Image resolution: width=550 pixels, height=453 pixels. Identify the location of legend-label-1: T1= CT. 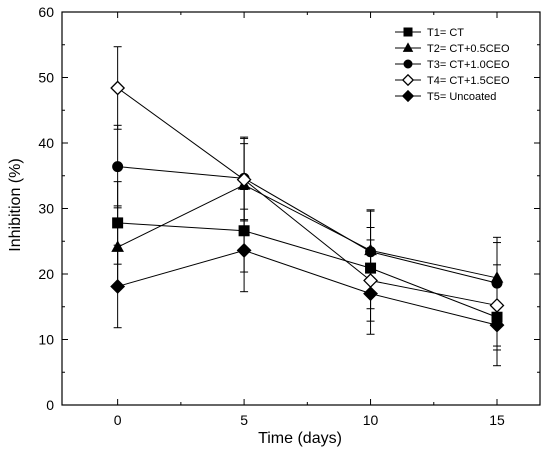
(445, 33).